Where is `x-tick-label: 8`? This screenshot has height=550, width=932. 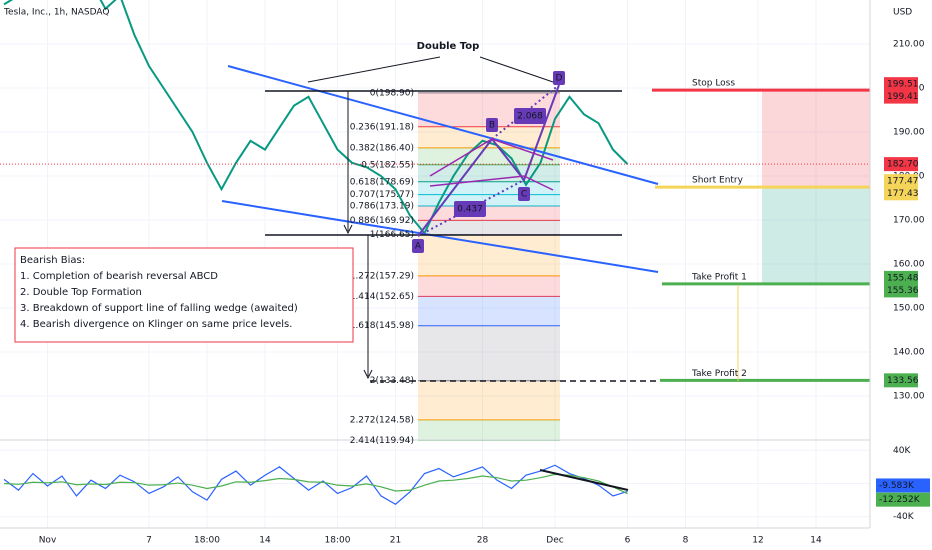
x-tick-label: 8 is located at coordinates (686, 541).